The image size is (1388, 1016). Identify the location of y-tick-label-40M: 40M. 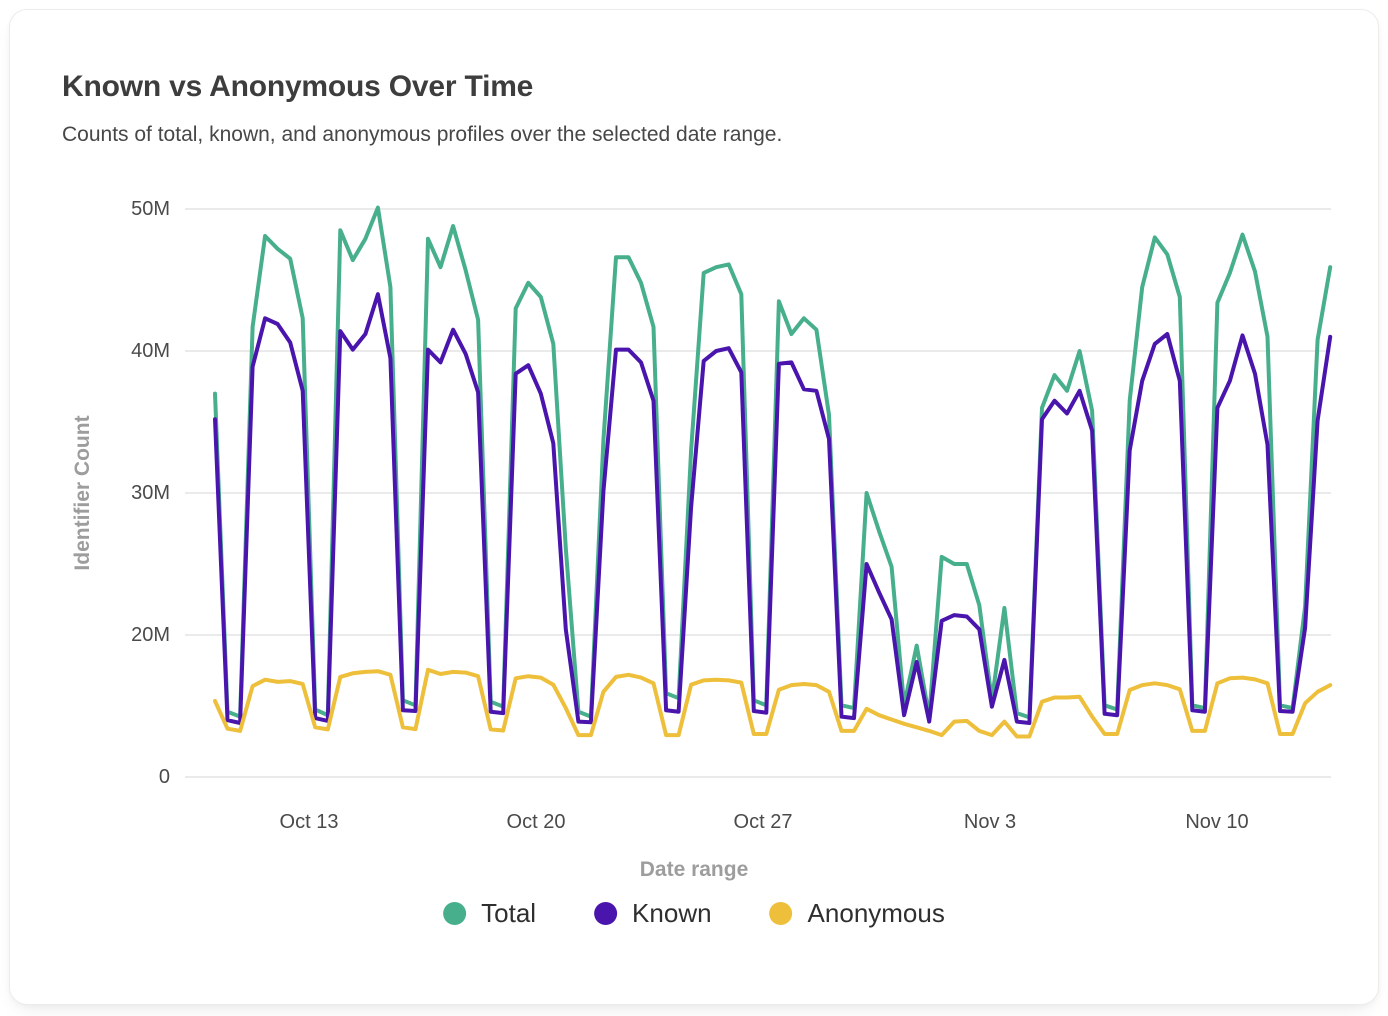
(150, 351).